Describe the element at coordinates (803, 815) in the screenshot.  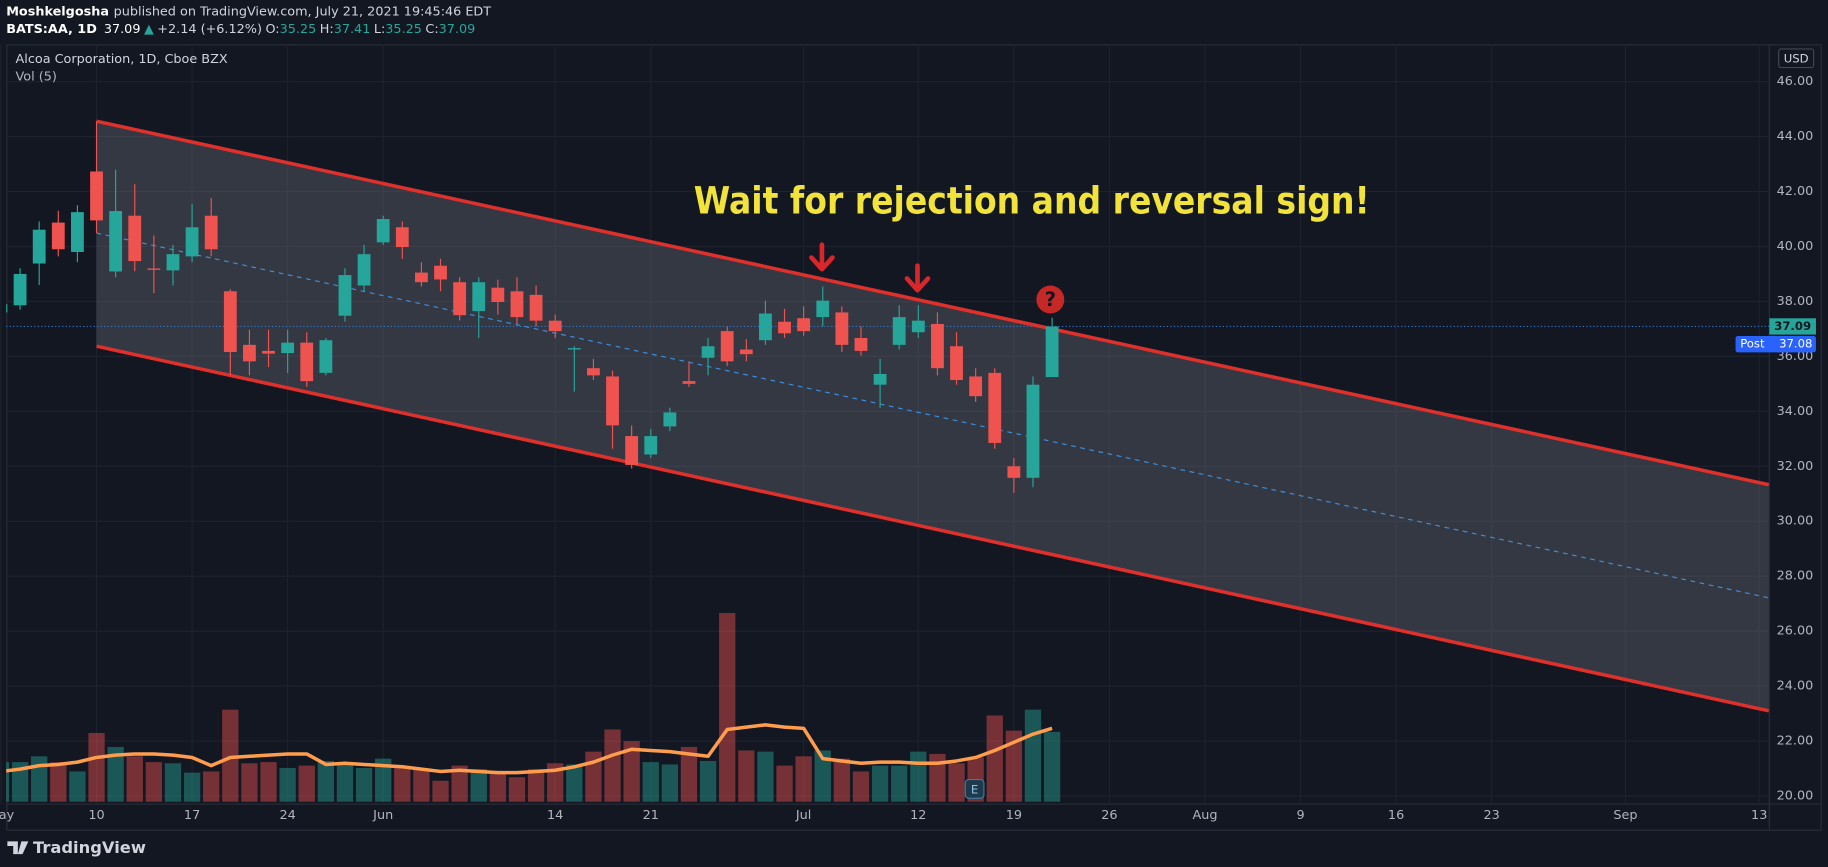
I see `x-tick-label: Jul` at that location.